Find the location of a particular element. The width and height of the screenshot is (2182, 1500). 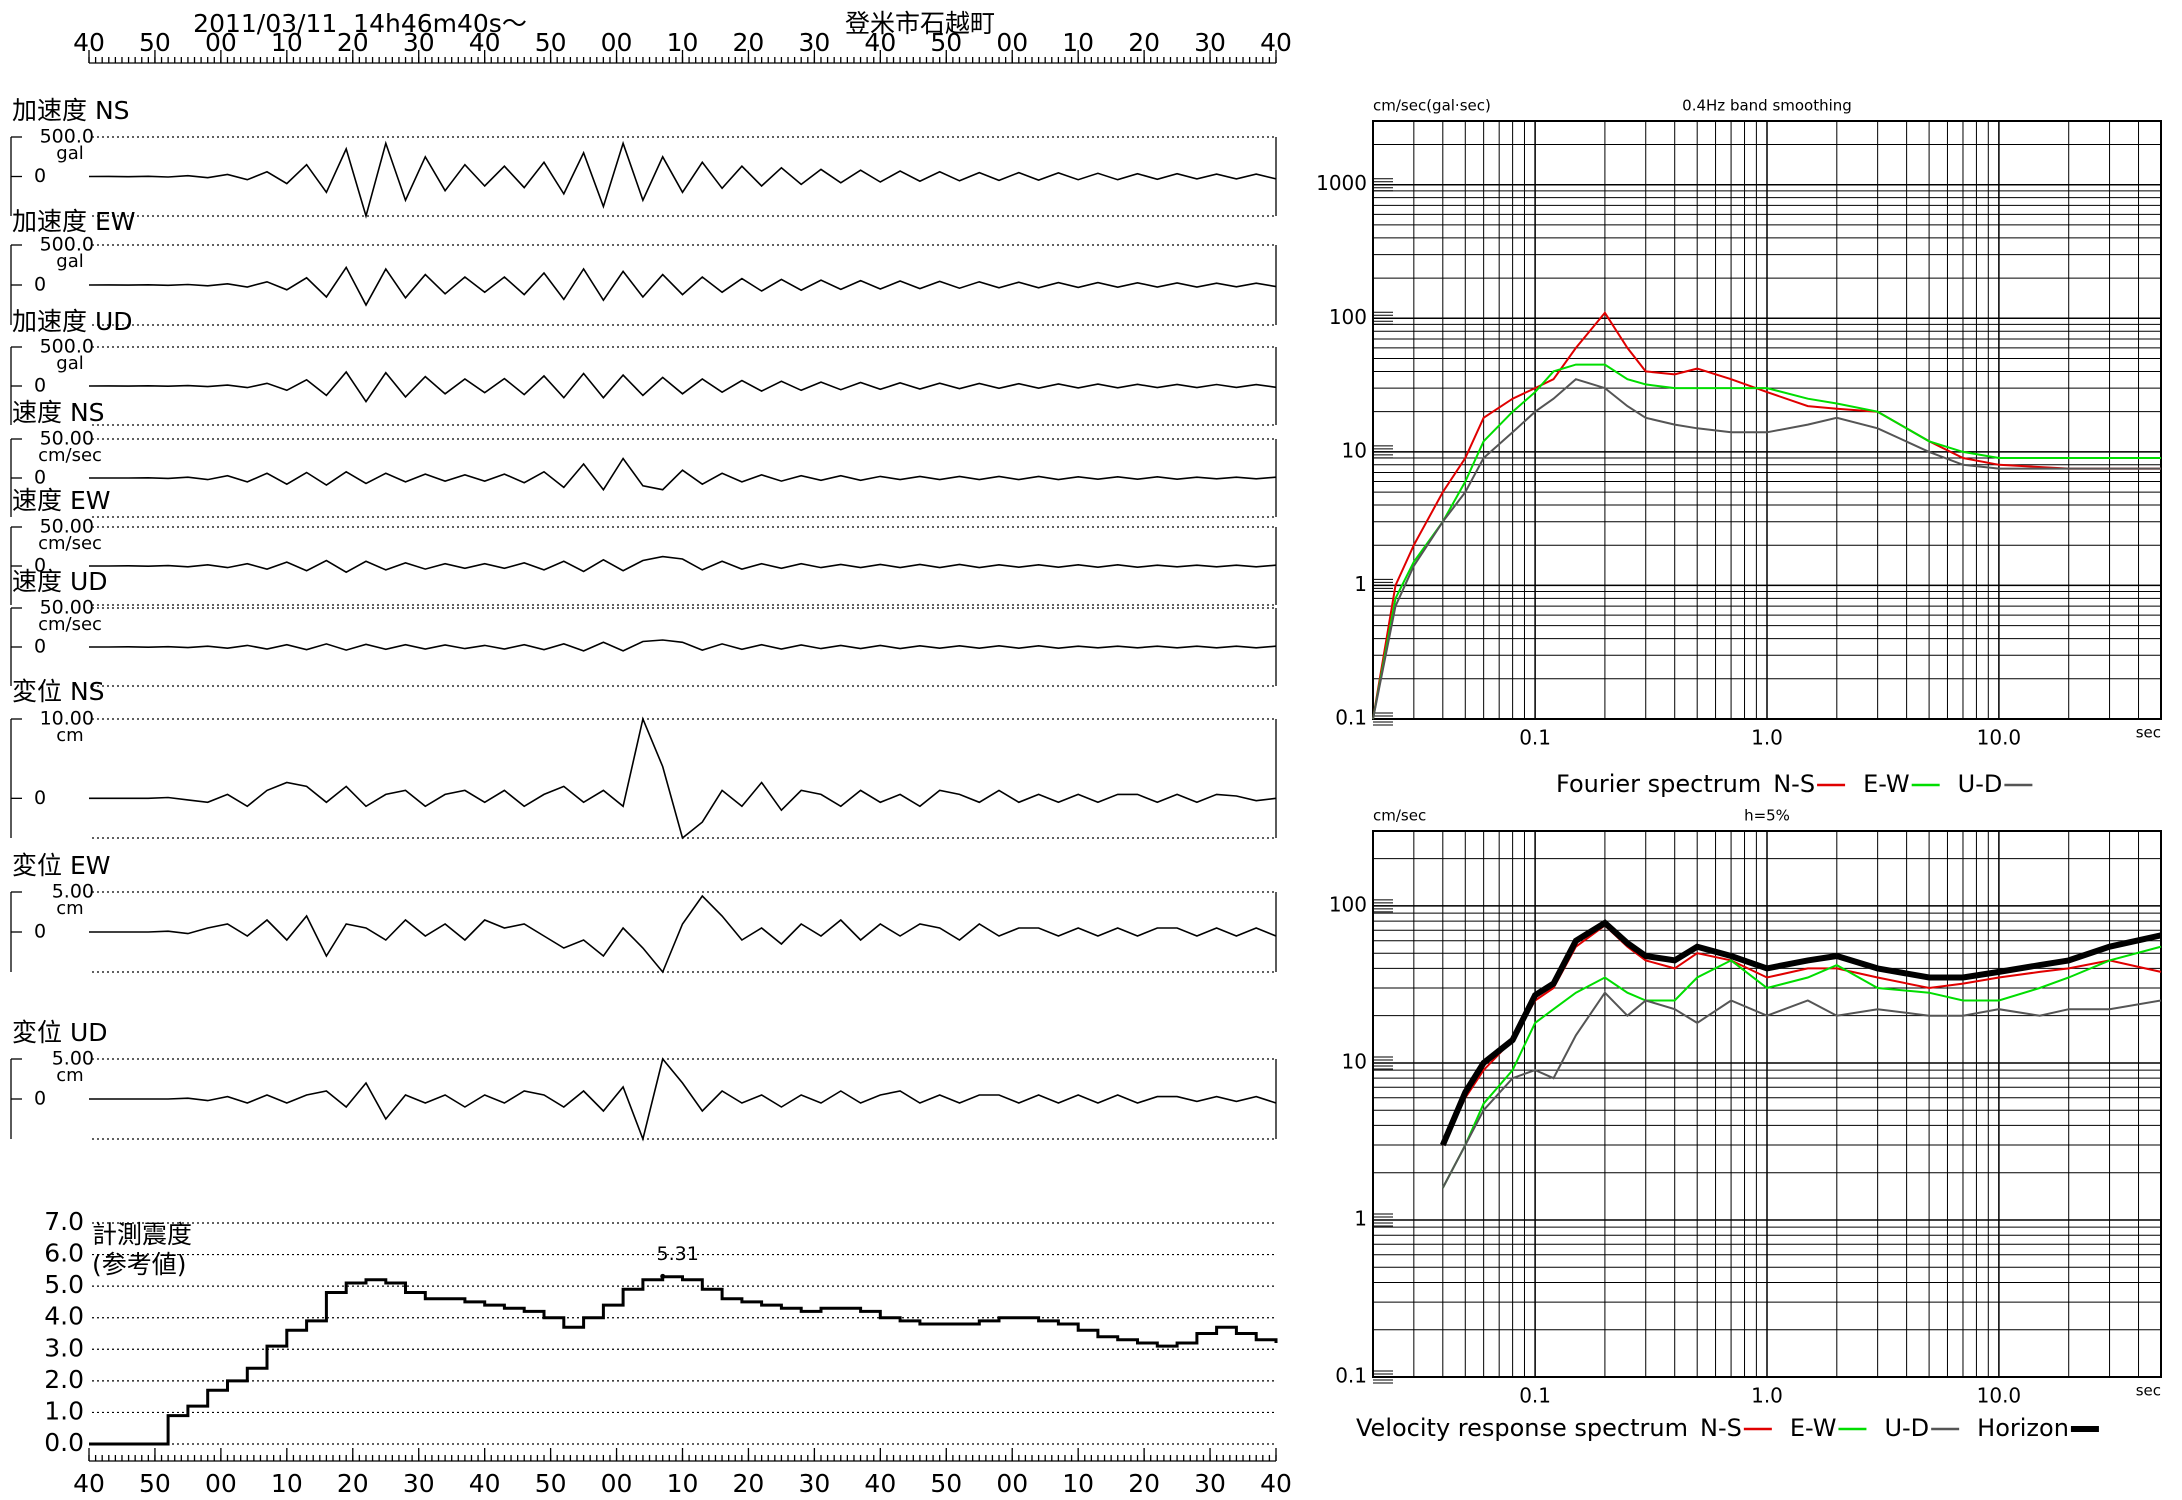

y-tick-label: 1 is located at coordinates (1360, 1218).